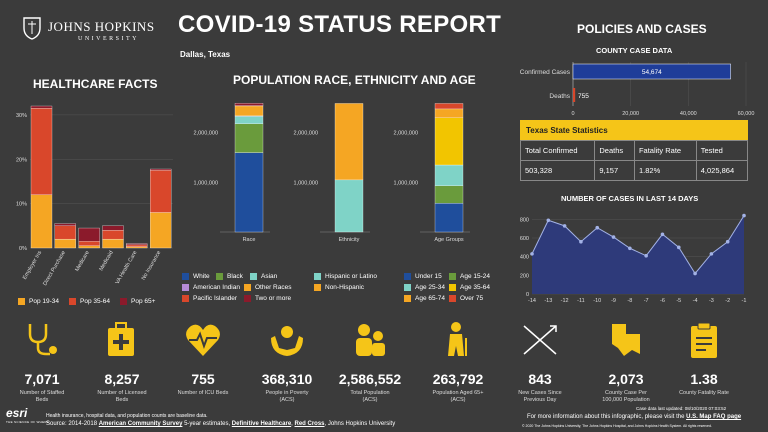  I want to click on confirmed-bar, so click(651, 71).